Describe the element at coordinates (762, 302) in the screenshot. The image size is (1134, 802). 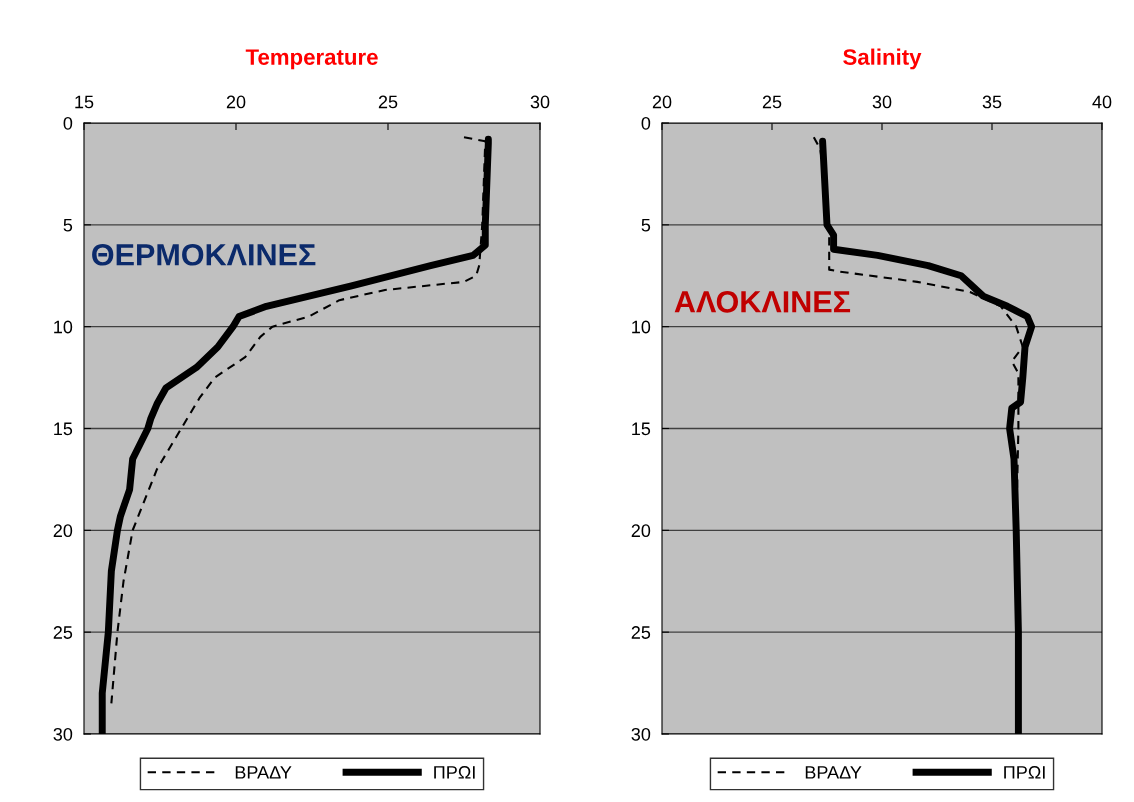
I see `annotation: ΑΛΟΚΛΙΝΕΣ` at that location.